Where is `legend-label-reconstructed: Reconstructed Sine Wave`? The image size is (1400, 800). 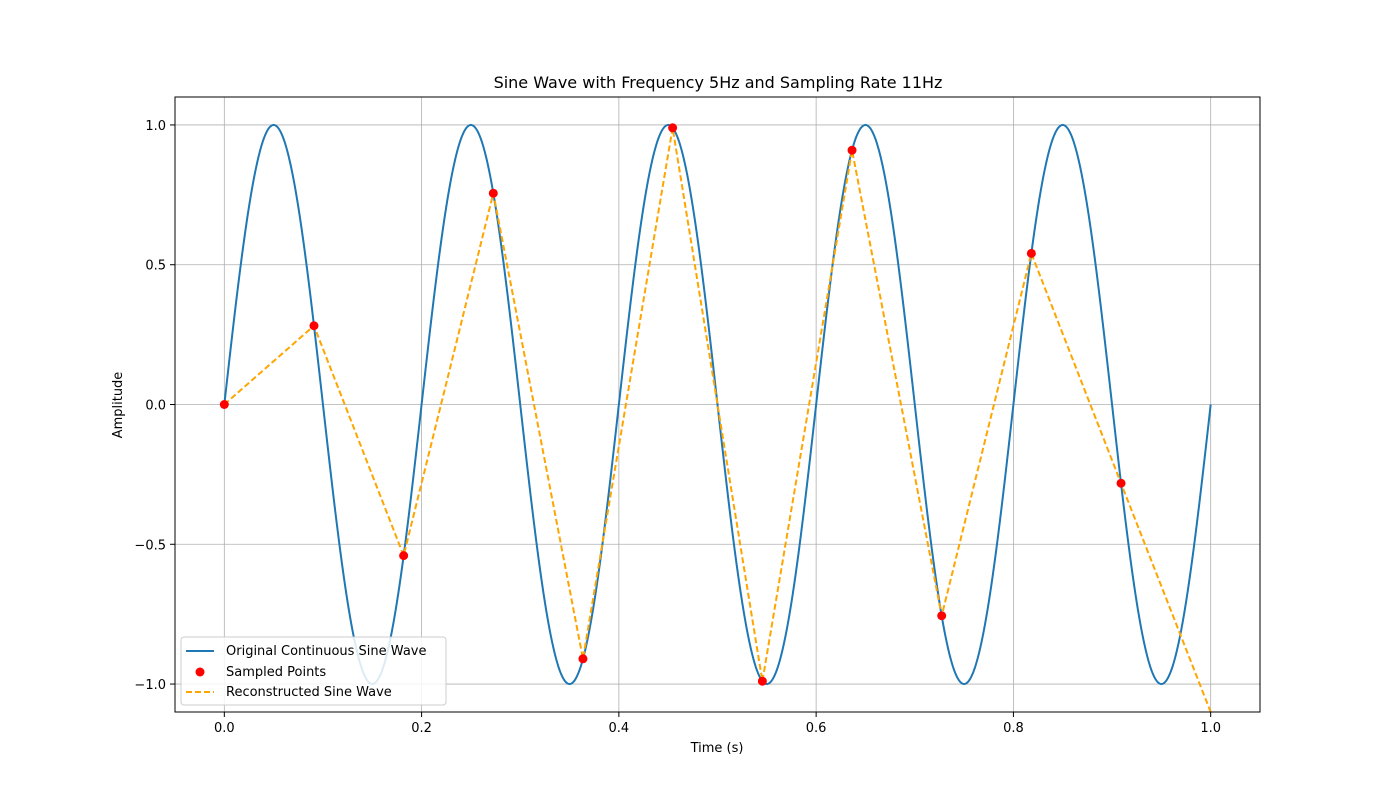 legend-label-reconstructed: Reconstructed Sine Wave is located at coordinates (309, 692).